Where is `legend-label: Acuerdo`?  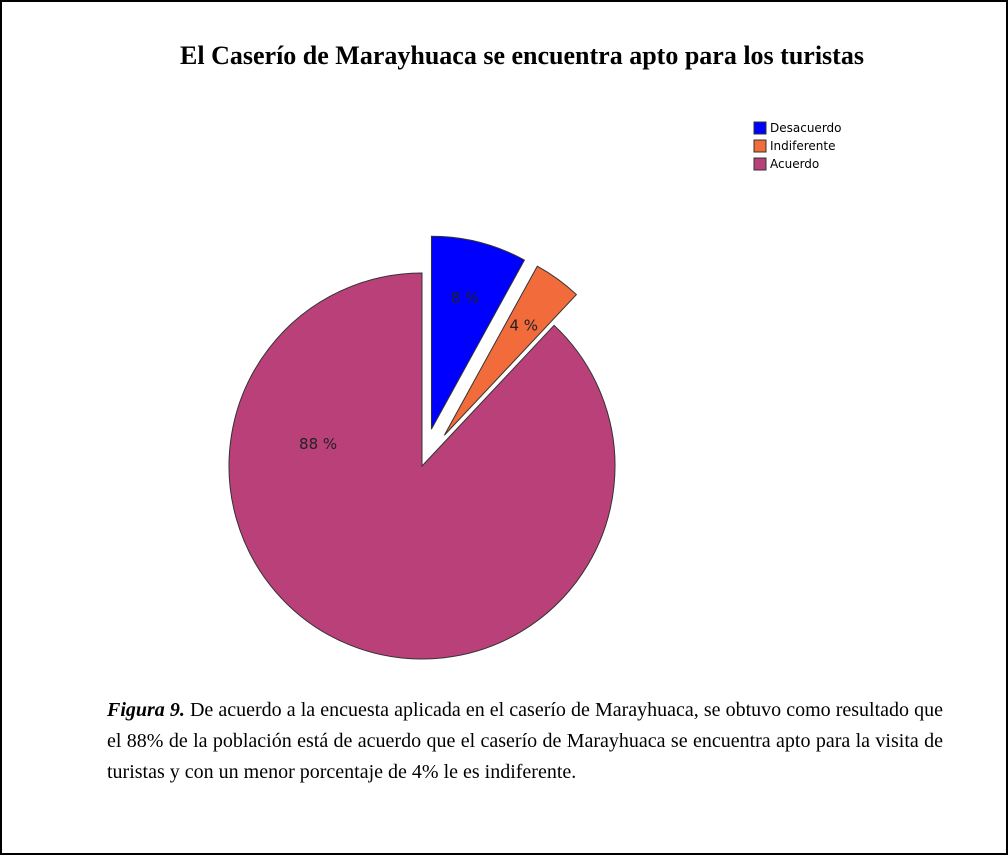 legend-label: Acuerdo is located at coordinates (794, 164).